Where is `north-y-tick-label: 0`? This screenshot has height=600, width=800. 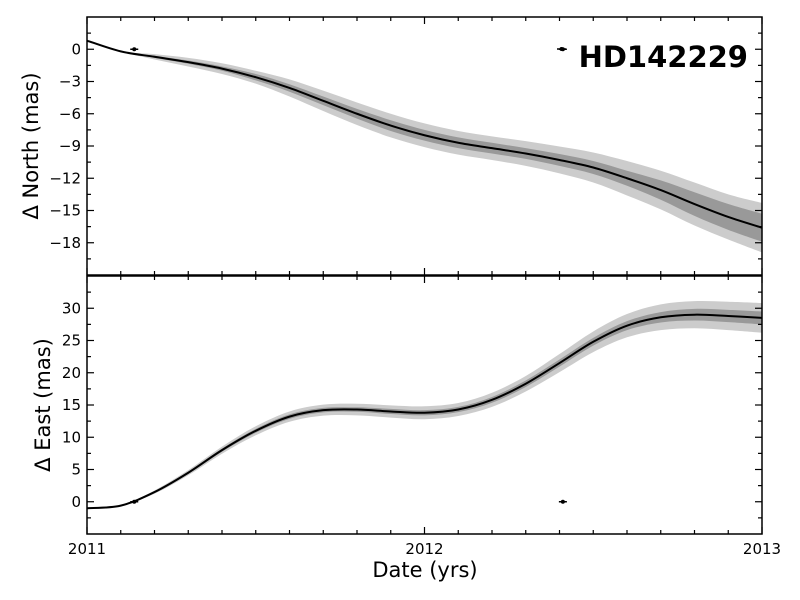 north-y-tick-label: 0 is located at coordinates (76, 49).